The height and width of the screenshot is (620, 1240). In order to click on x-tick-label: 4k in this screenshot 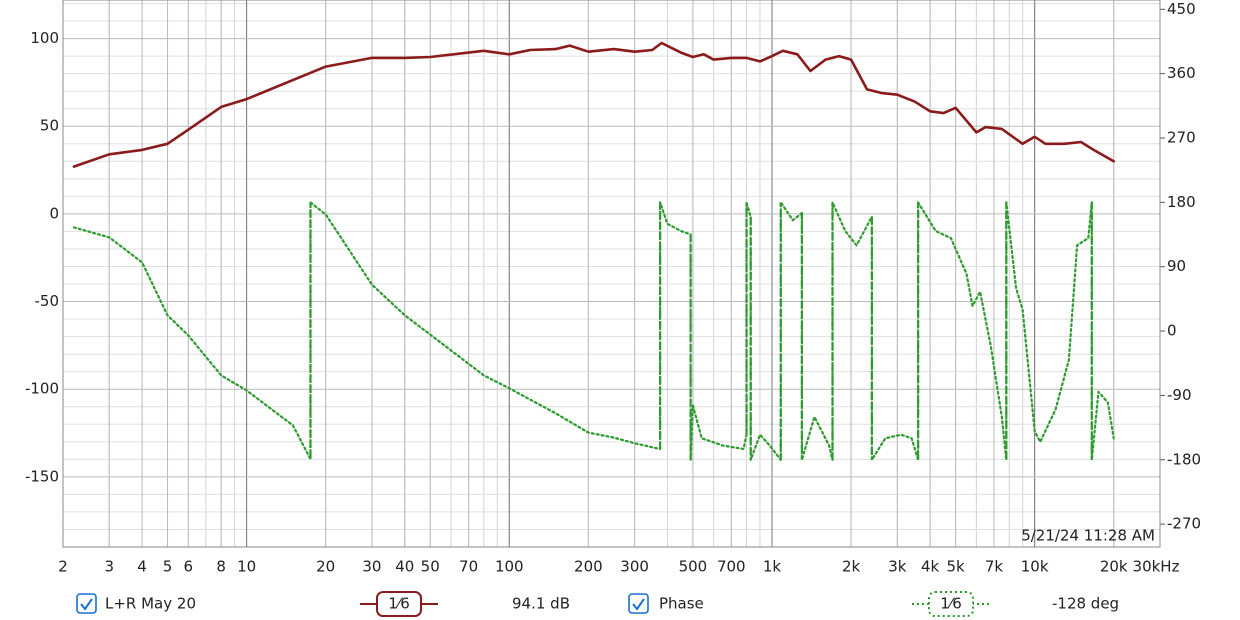, I will do `click(930, 567)`.